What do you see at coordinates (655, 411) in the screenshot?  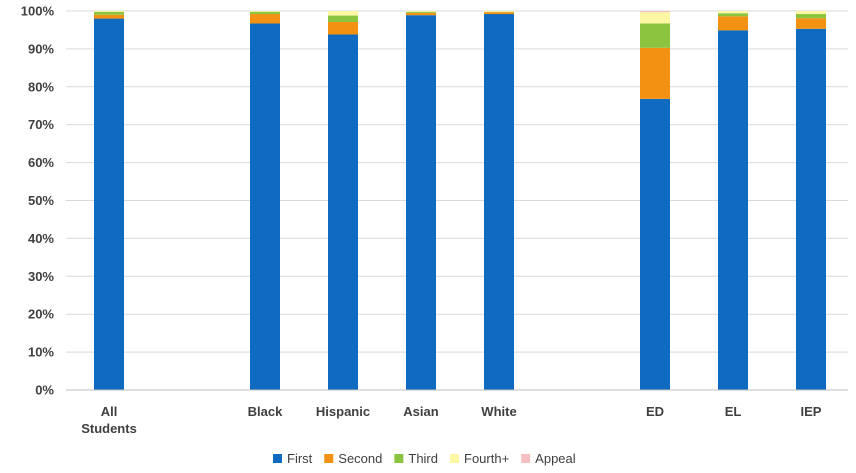 I see `x-tick-label: ED` at bounding box center [655, 411].